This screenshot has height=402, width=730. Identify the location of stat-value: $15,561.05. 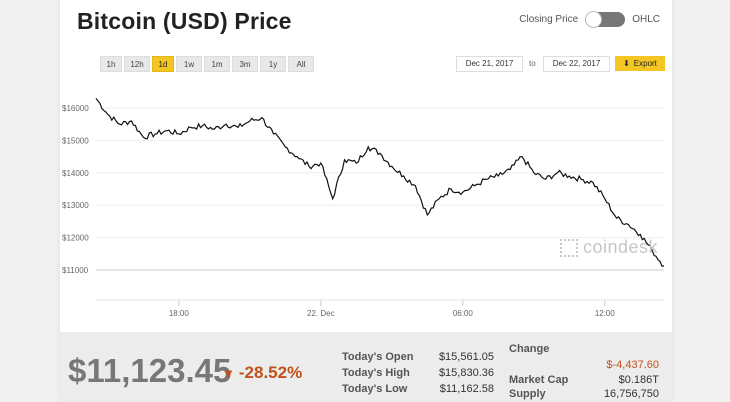
(466, 357).